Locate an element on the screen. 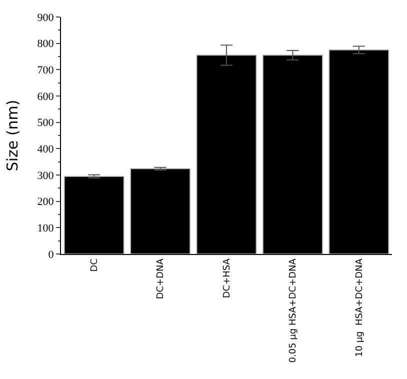 The height and width of the screenshot is (379, 407). y-axis-title: Size (nm) is located at coordinates (13, 136).